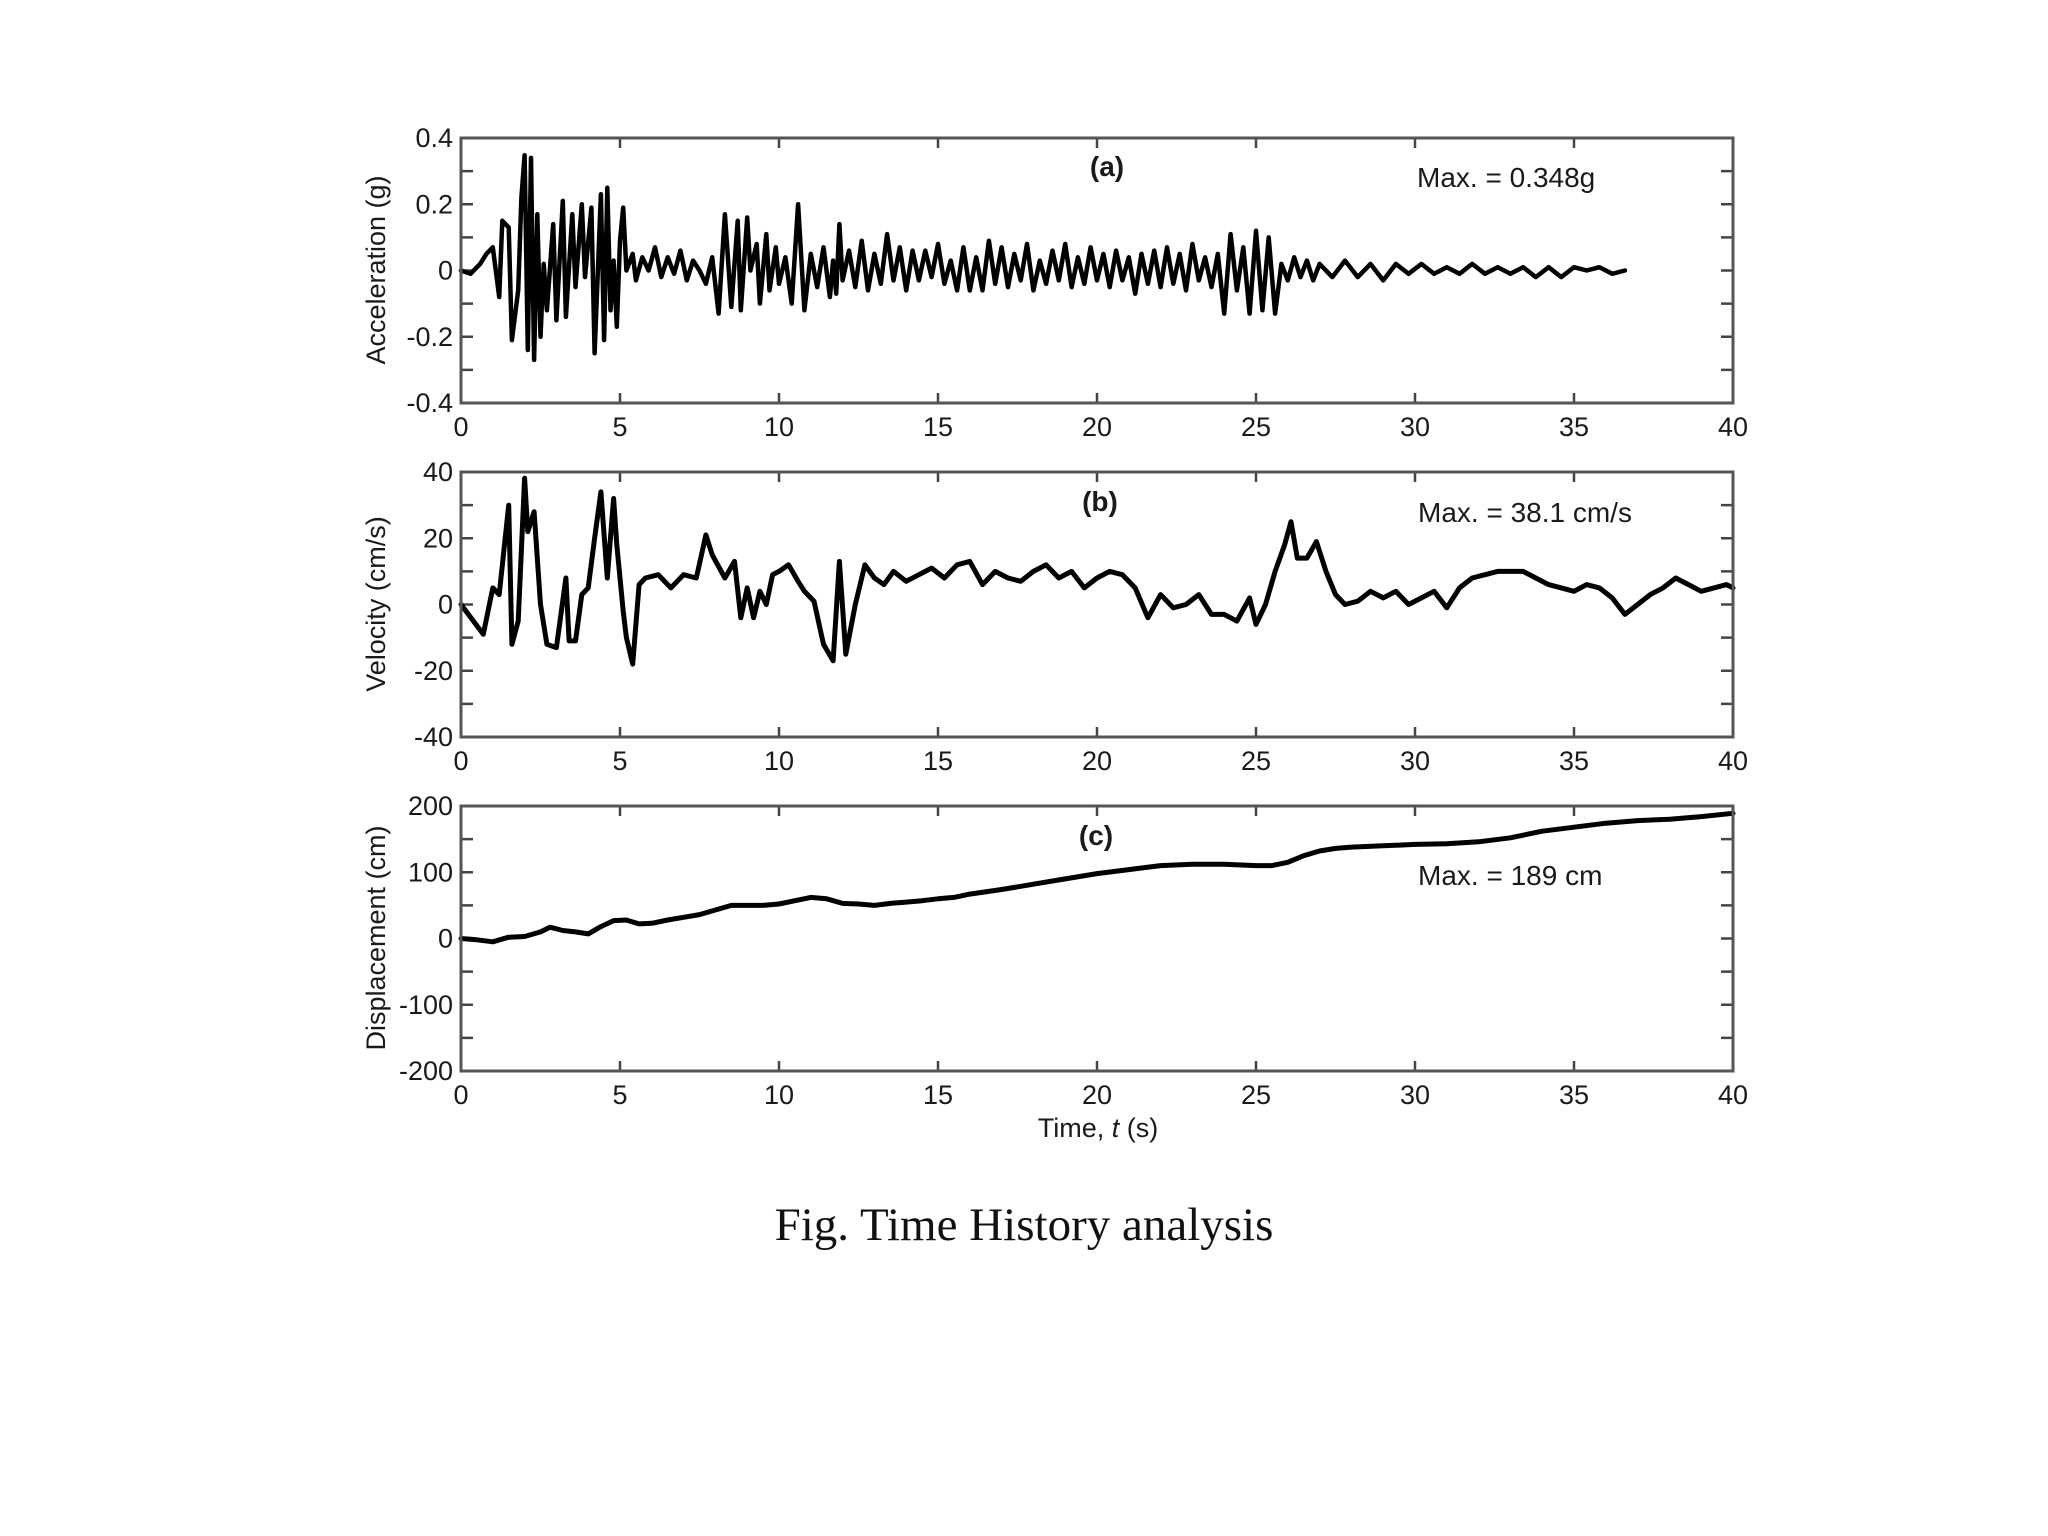 The height and width of the screenshot is (1536, 2048). I want to click on ytick-label: -40, so click(433, 737).